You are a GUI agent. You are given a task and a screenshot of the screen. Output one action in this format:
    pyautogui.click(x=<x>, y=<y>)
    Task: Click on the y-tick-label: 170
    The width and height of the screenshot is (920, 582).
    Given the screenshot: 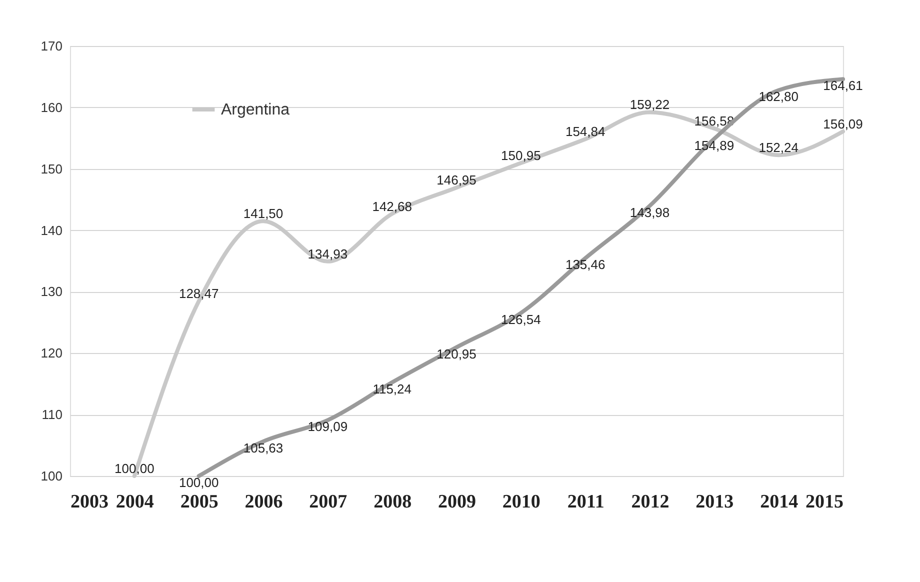 What is the action you would take?
    pyautogui.click(x=51, y=46)
    